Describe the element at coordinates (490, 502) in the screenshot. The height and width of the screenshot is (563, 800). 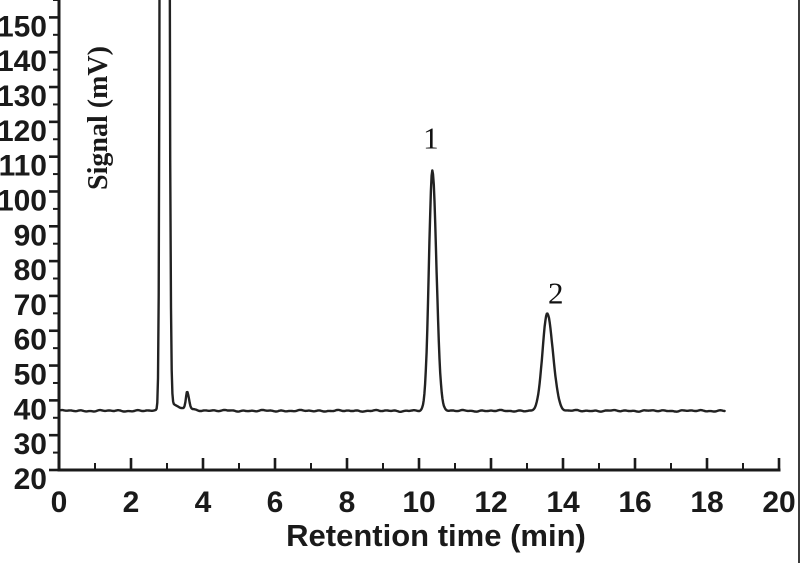
I see `x-tick-label: 12` at that location.